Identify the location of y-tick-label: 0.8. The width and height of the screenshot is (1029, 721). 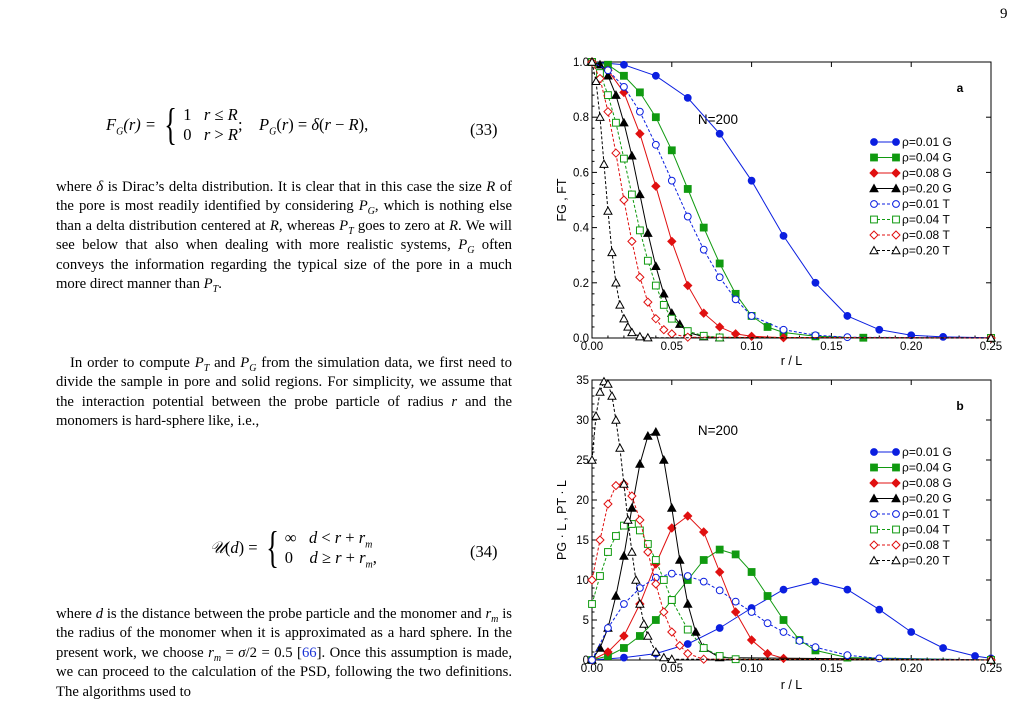
(581, 118).